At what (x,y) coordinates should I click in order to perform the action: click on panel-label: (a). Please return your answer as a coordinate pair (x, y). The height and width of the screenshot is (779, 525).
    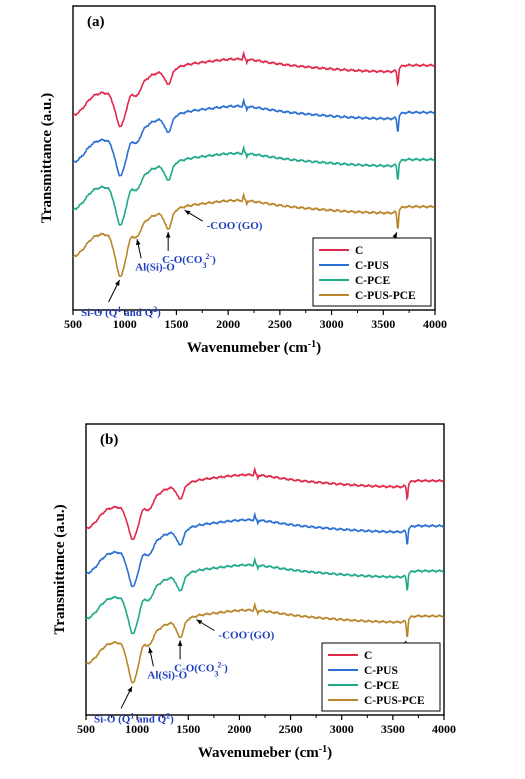
    Looking at the image, I should click on (96, 22).